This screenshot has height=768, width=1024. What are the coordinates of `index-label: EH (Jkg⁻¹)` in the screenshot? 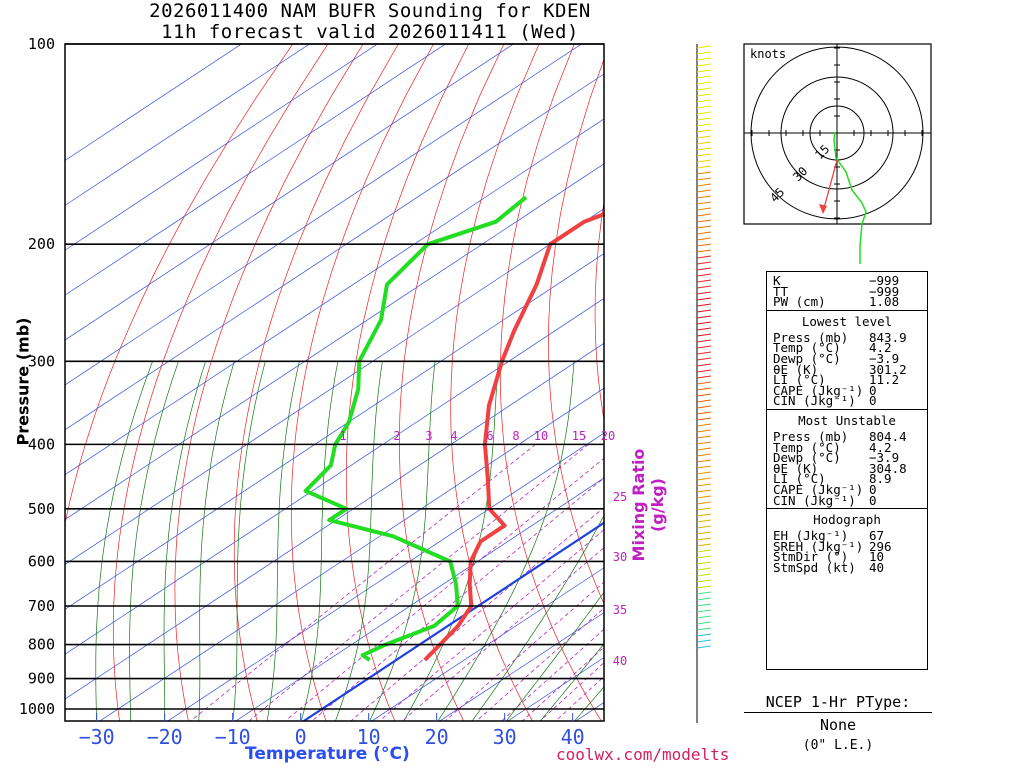 It's located at (811, 536).